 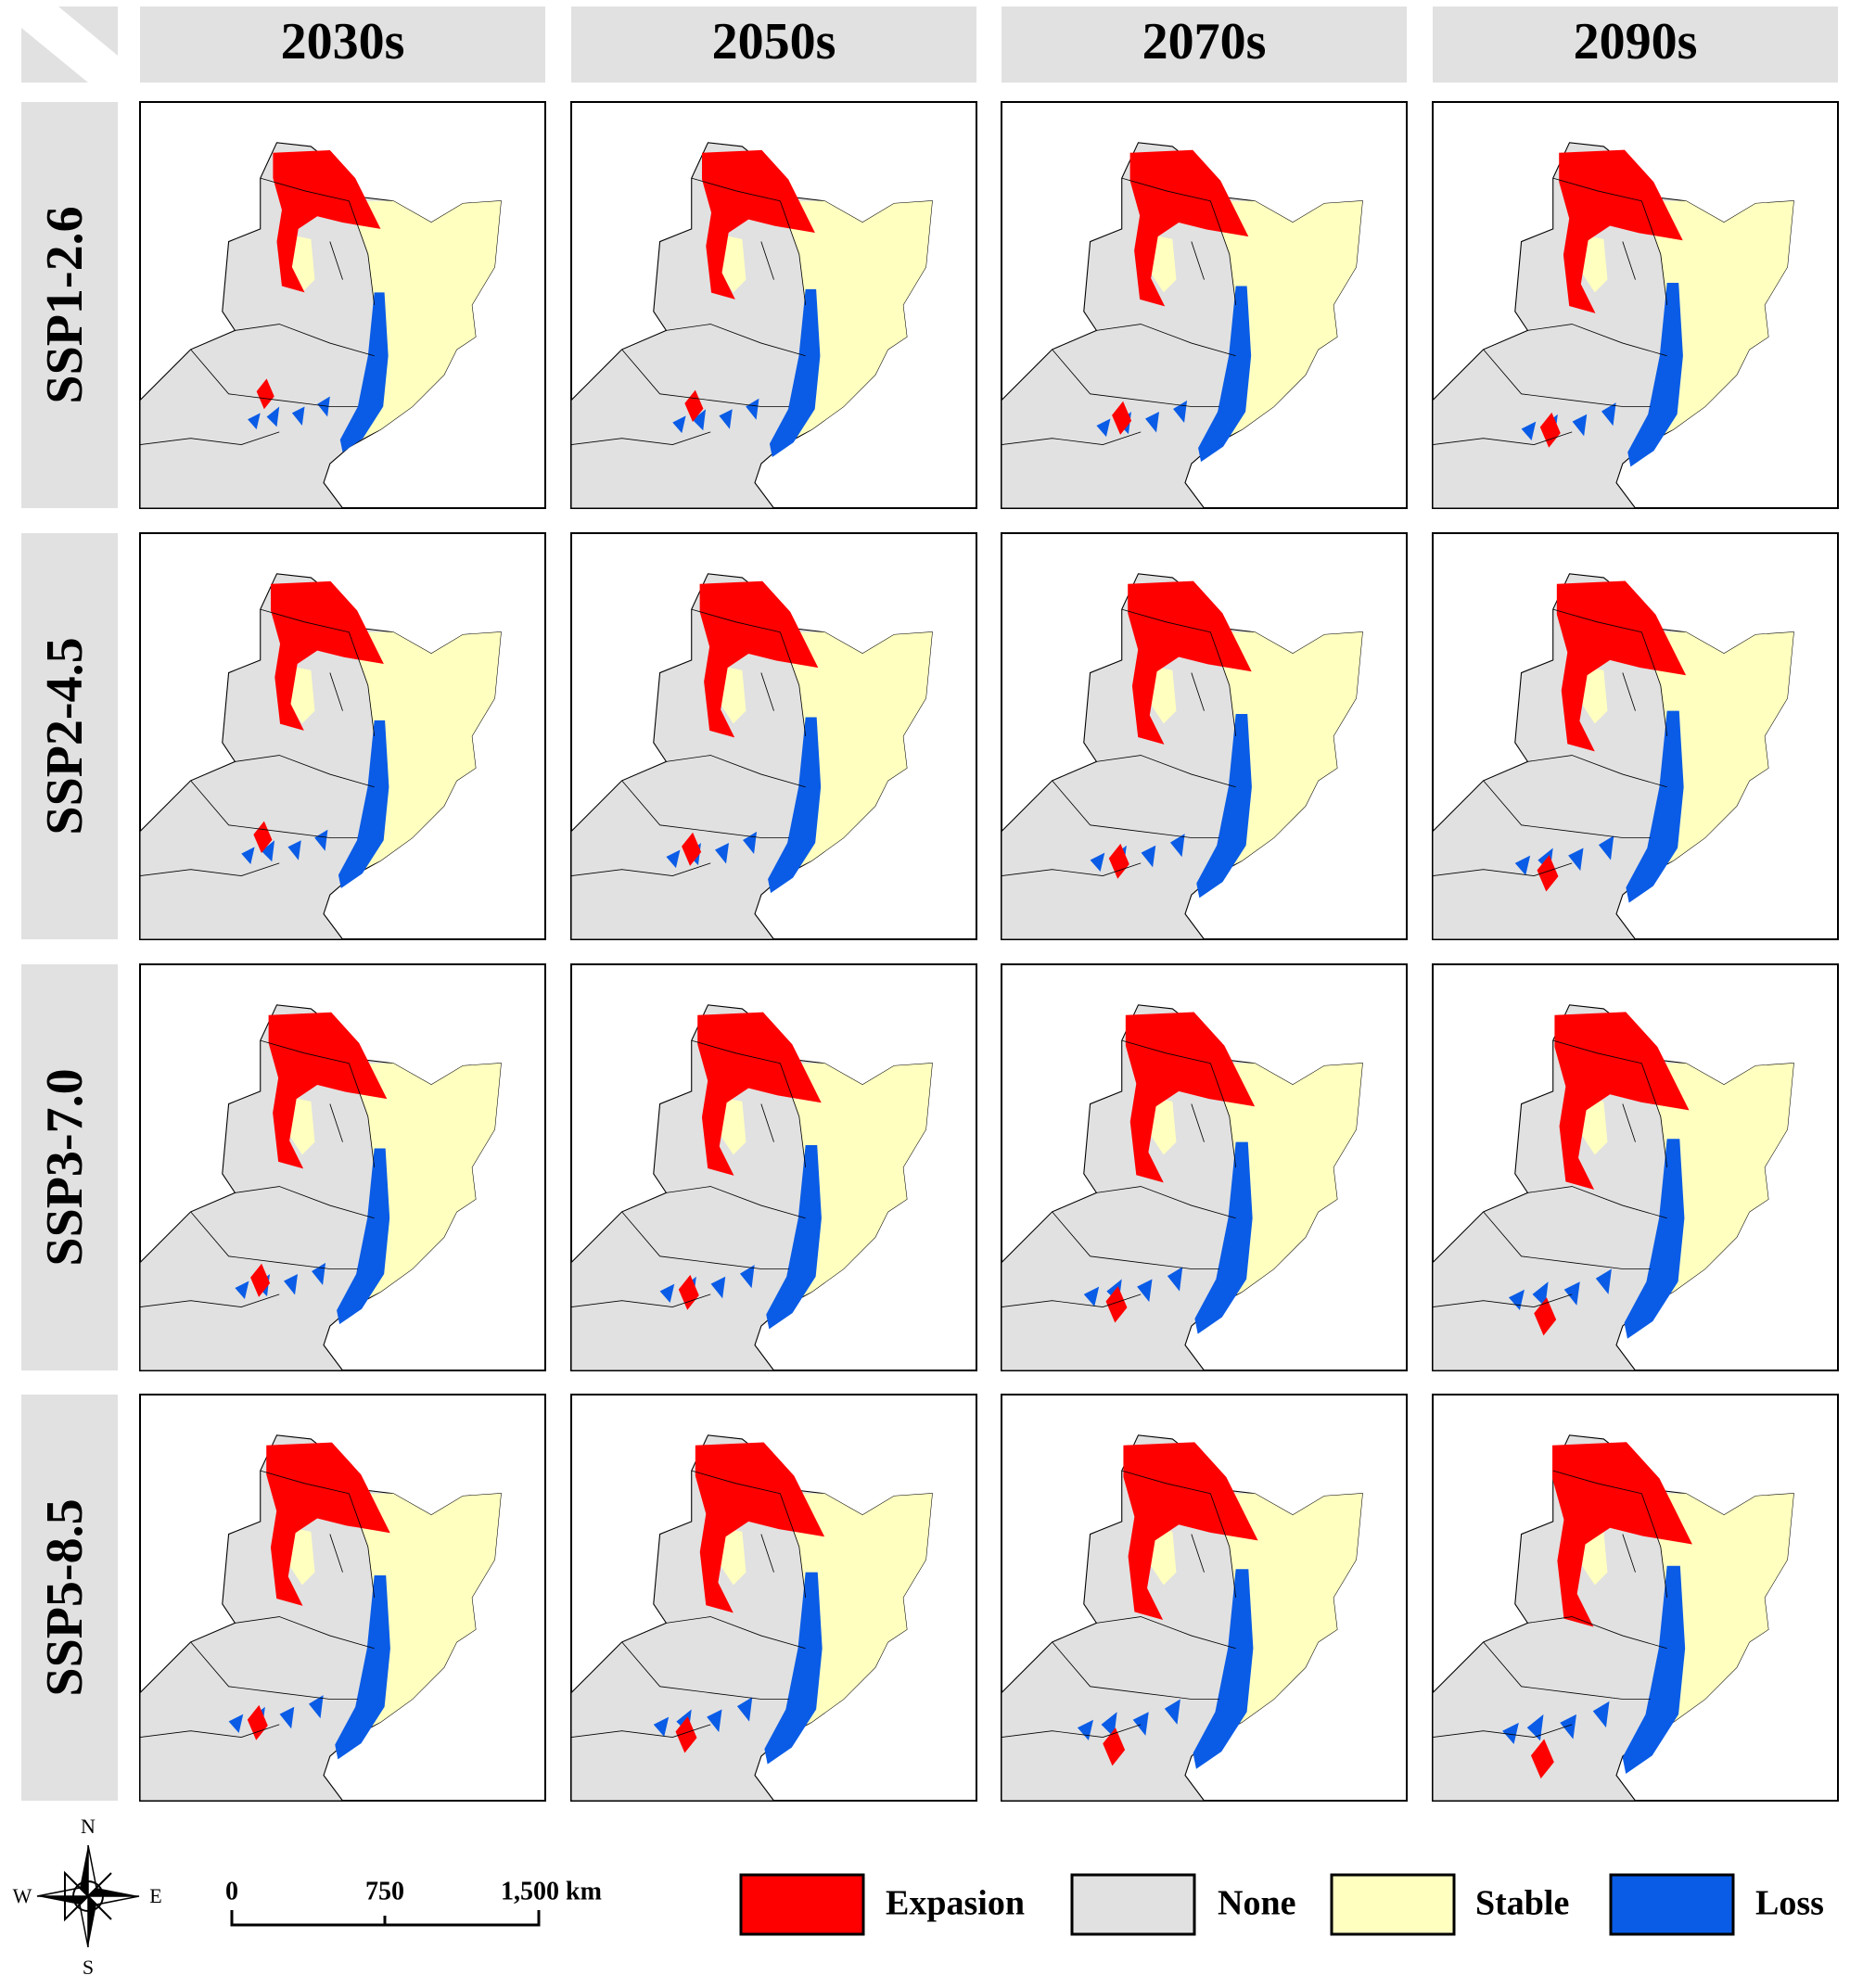 What do you see at coordinates (551, 1891) in the screenshot?
I see `scale-label: 1,500 km` at bounding box center [551, 1891].